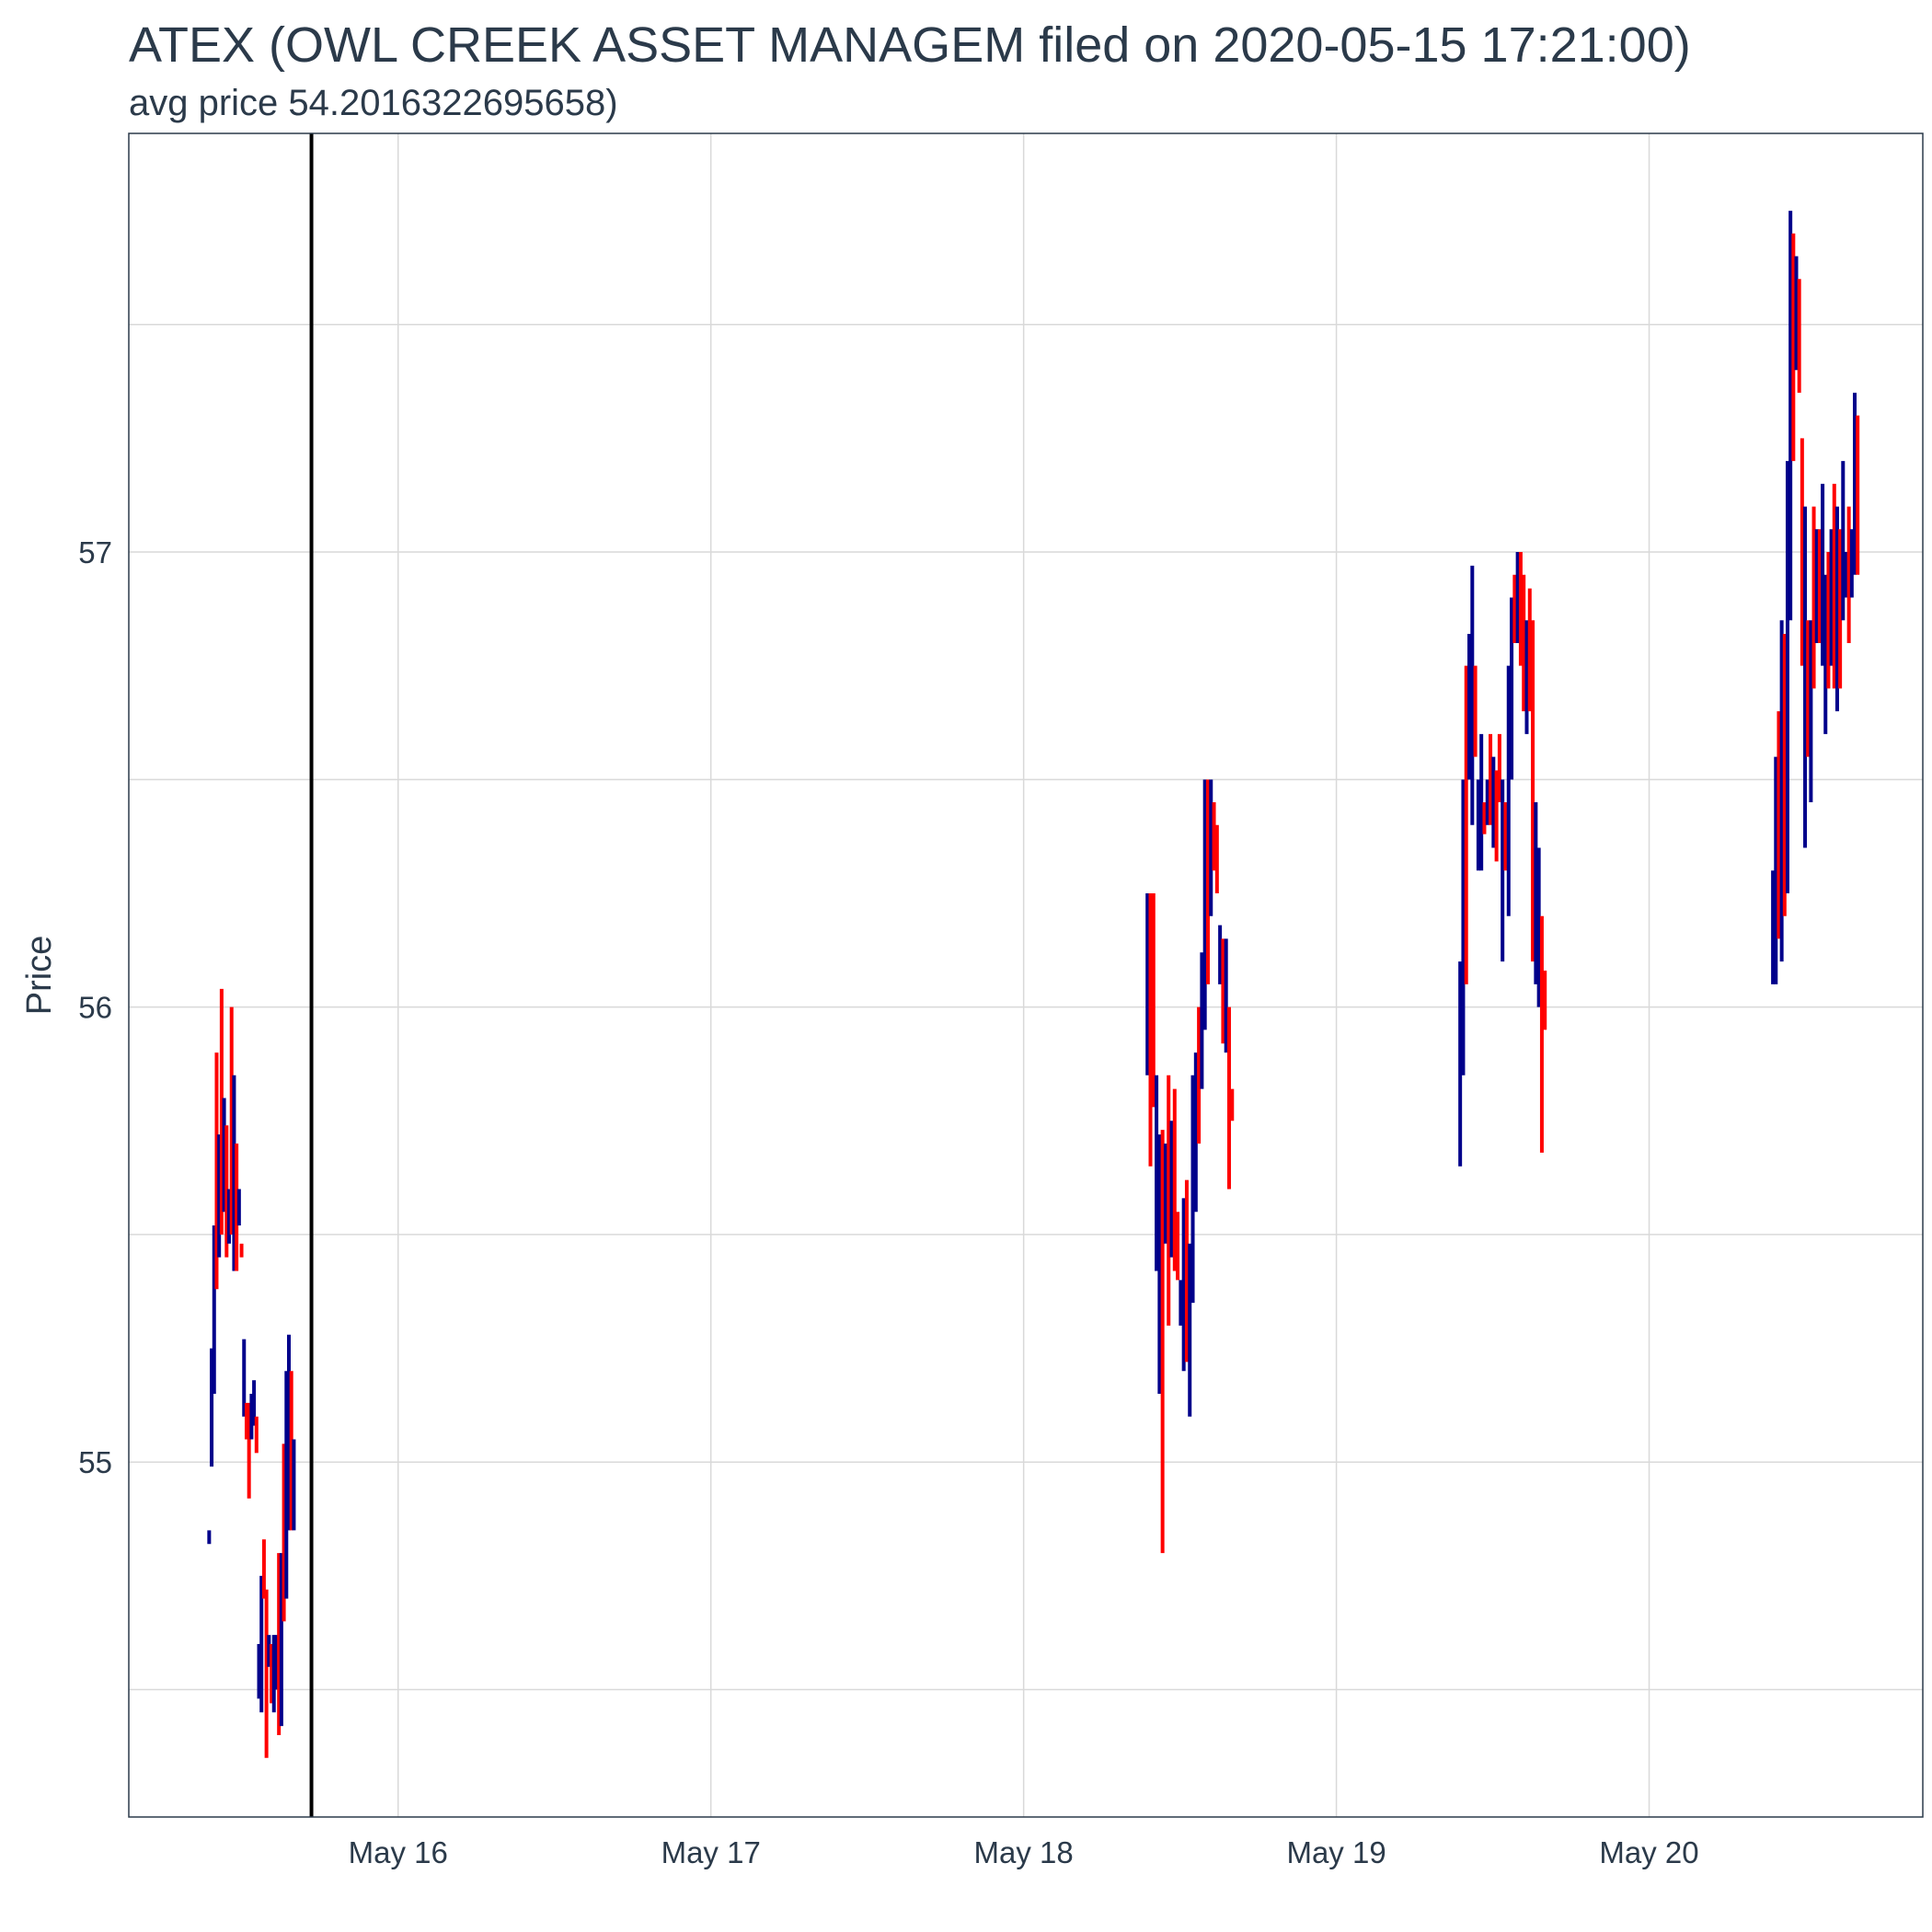 The width and height of the screenshot is (1932, 1932). I want to click on y-axis-label: Price, so click(39, 976).